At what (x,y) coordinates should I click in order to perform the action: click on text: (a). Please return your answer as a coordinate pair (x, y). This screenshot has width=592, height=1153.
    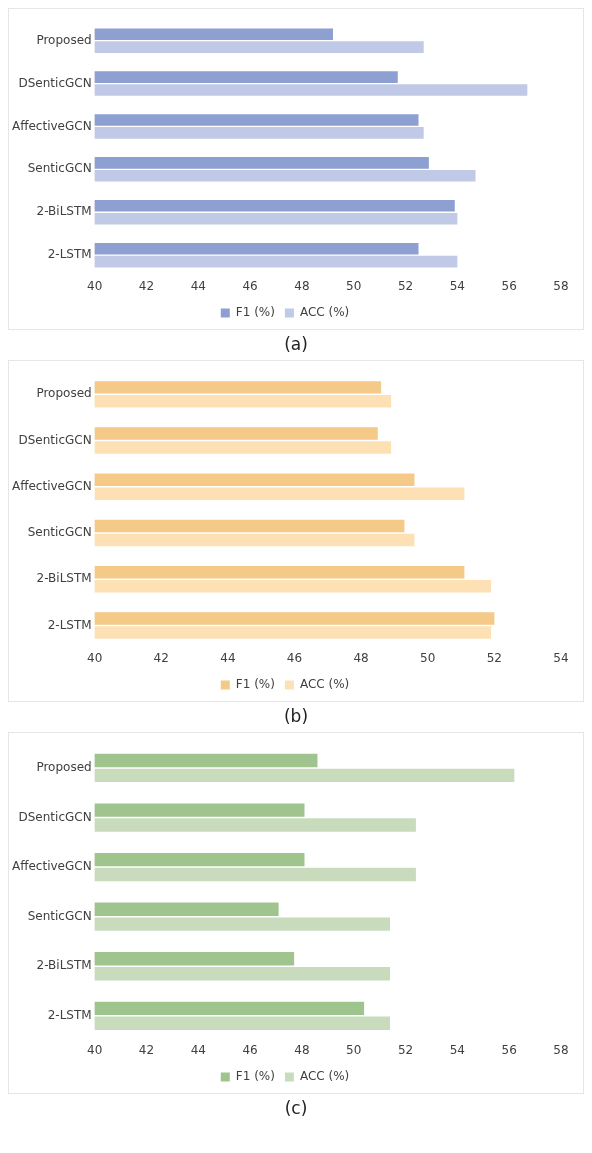
    Looking at the image, I should click on (296, 344).